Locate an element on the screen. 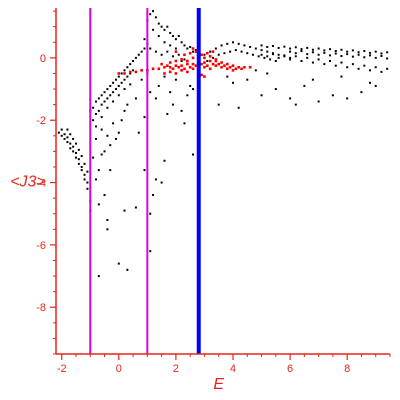  x-tick-label: 8 is located at coordinates (347, 369).